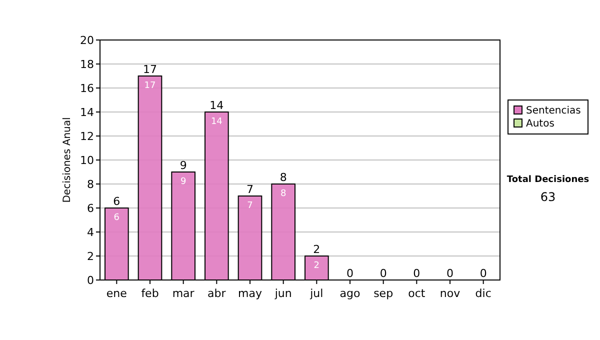  What do you see at coordinates (250, 293) in the screenshot?
I see `x-tick-label: may` at bounding box center [250, 293].